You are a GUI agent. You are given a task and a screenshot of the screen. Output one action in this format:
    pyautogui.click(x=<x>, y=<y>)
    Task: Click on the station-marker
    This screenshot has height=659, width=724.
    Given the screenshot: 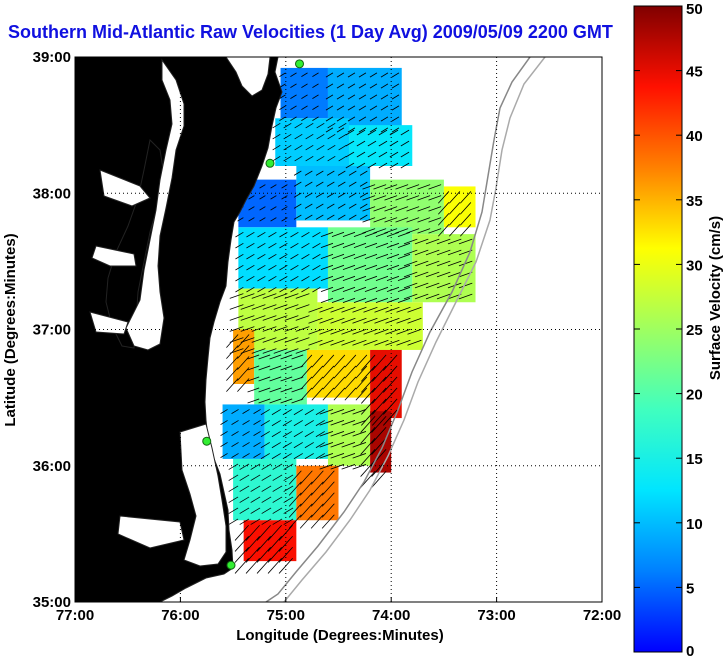 What is the action you would take?
    pyautogui.click(x=300, y=64)
    